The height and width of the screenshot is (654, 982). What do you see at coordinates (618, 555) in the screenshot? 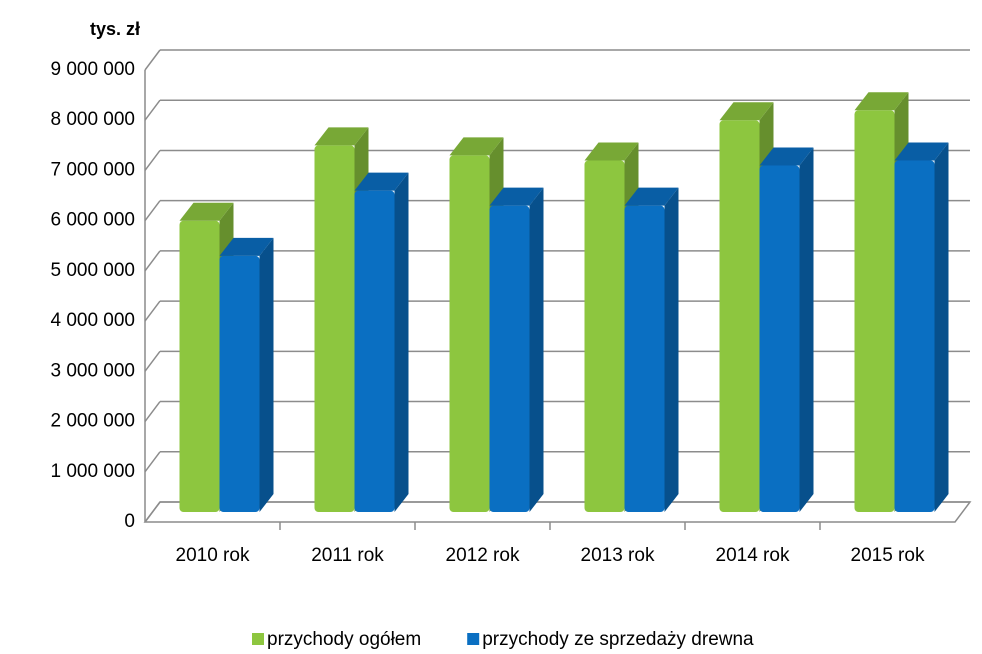
I see `x-tick-label: 2013 rok` at bounding box center [618, 555].